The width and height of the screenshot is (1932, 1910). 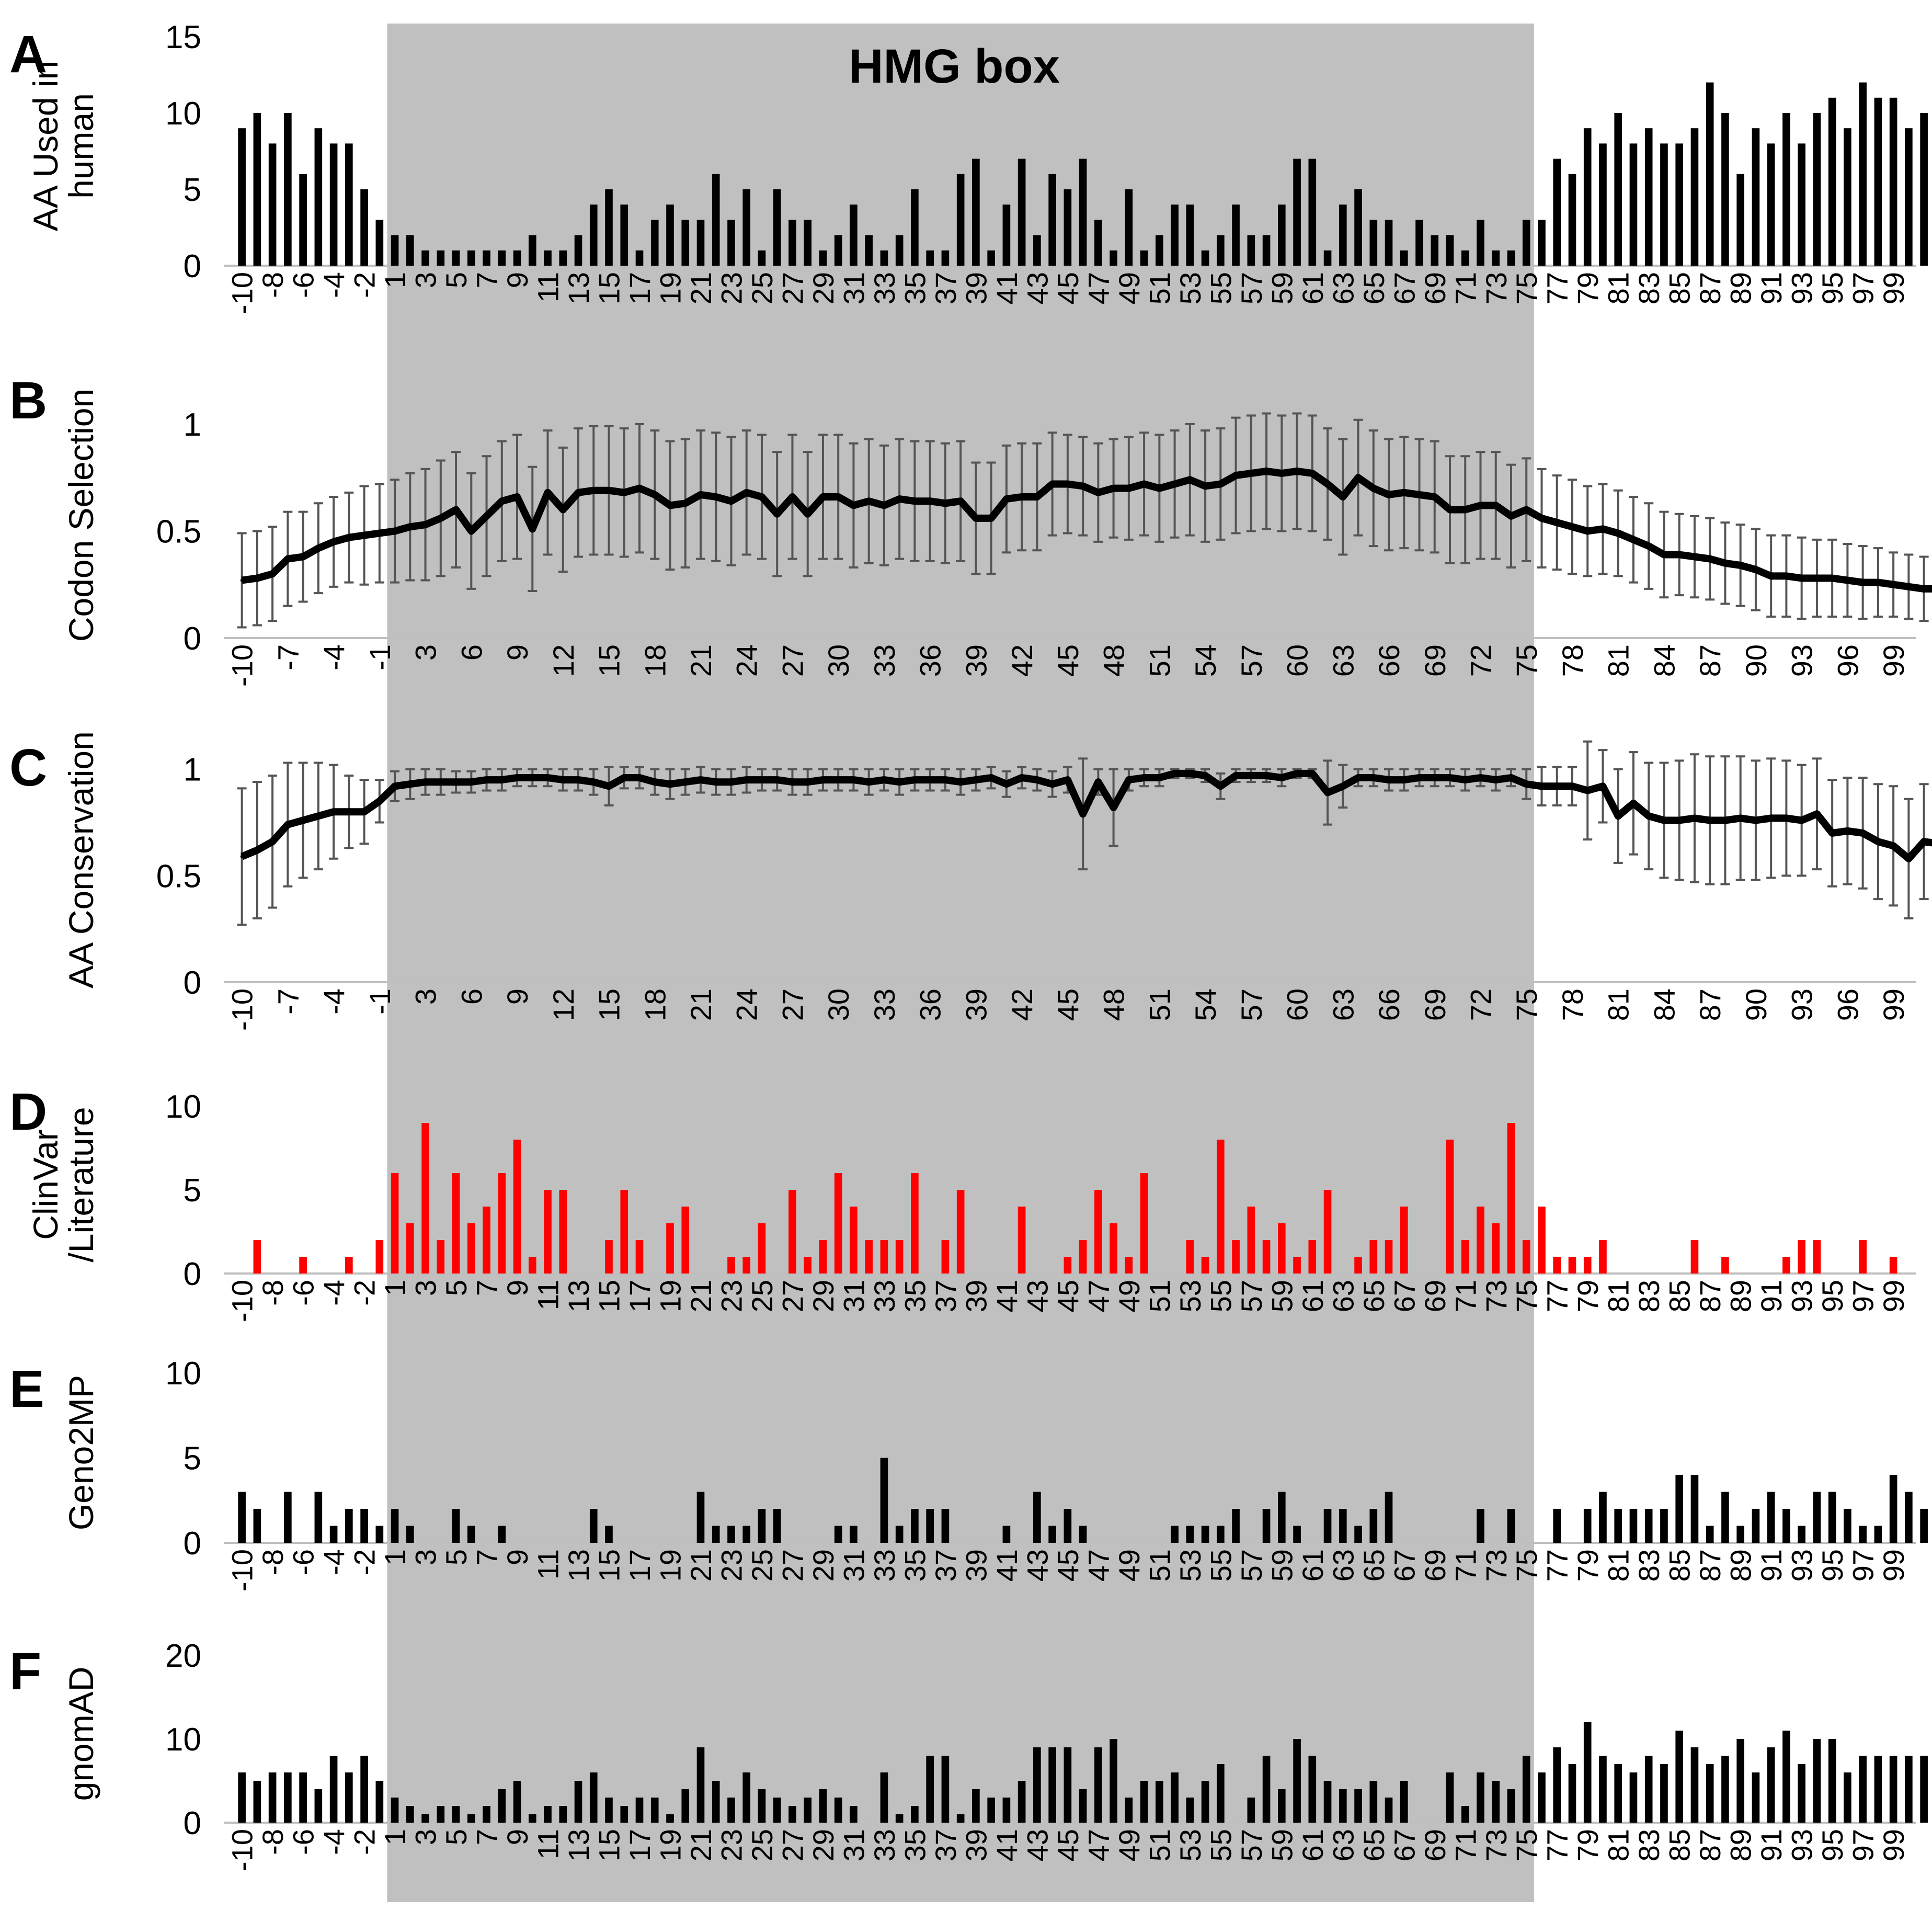 What do you see at coordinates (1832, 1296) in the screenshot?
I see `x-tick-label-D: 95` at bounding box center [1832, 1296].